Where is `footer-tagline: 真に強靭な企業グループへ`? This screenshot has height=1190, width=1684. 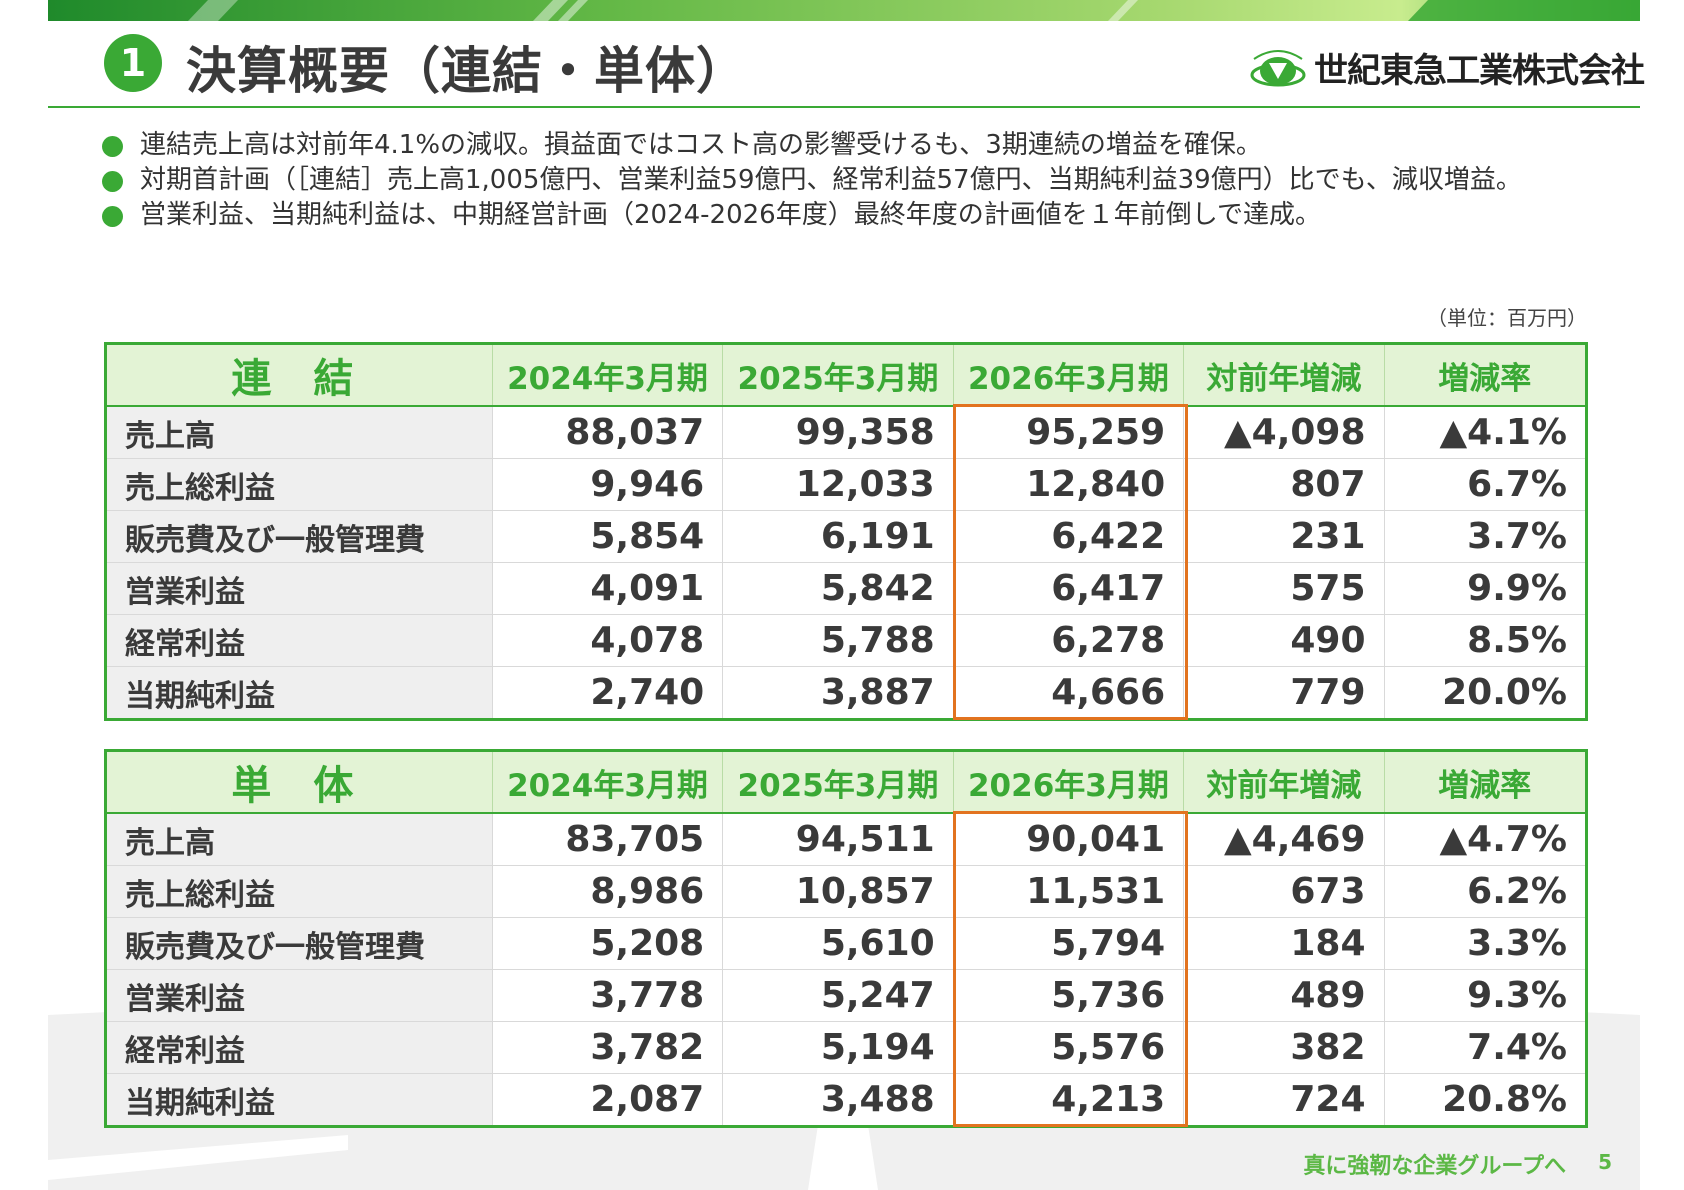 footer-tagline: 真に強靭な企業グループへ is located at coordinates (1434, 1166).